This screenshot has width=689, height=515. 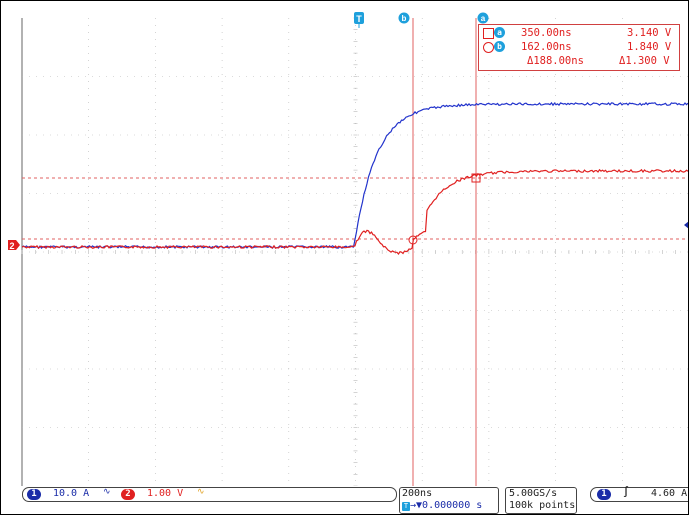 I want to click on cursor-delta-time: Δ188.00ns, so click(x=555, y=61).